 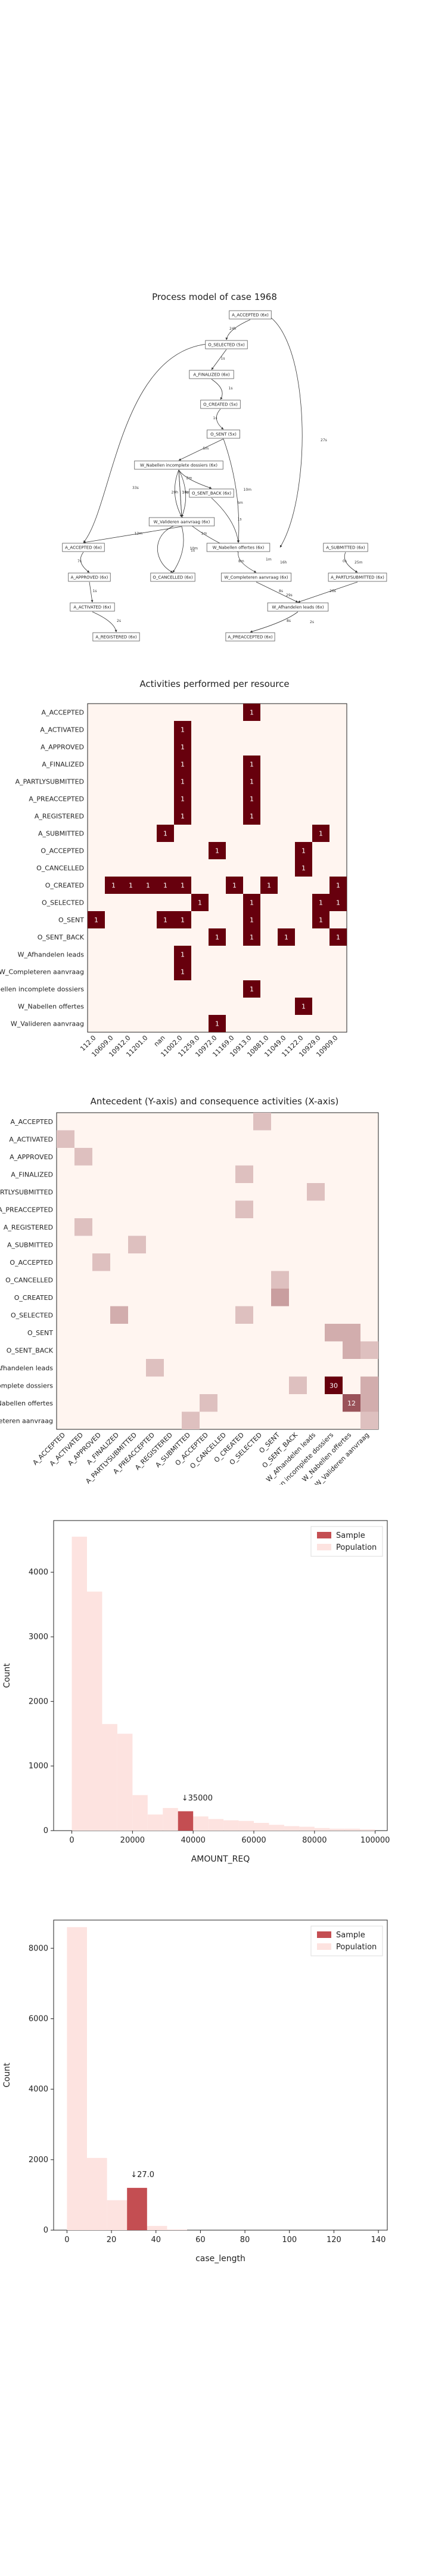 What do you see at coordinates (38, 1766) in the screenshot?
I see `y-tick-label: 1000` at bounding box center [38, 1766].